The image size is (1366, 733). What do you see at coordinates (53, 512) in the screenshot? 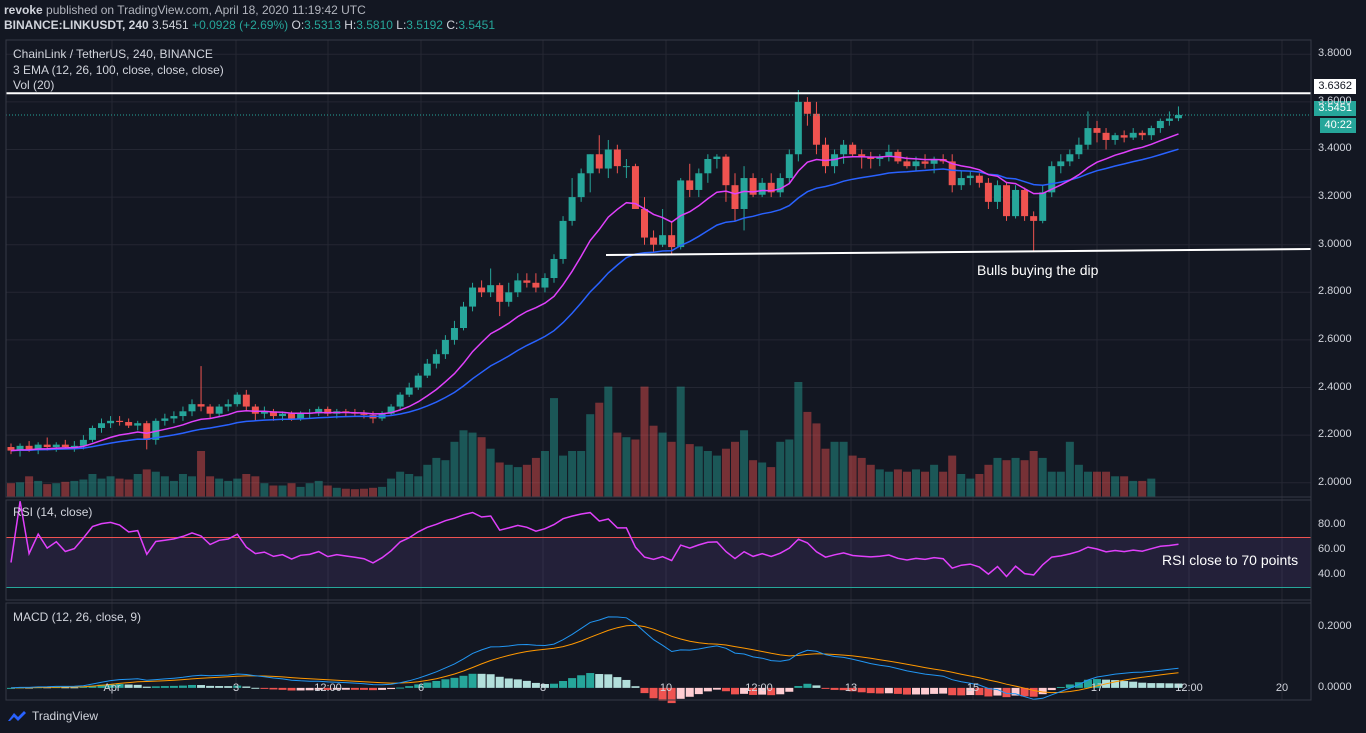
I see `rsi-legend: RSI (14, close)` at bounding box center [53, 512].